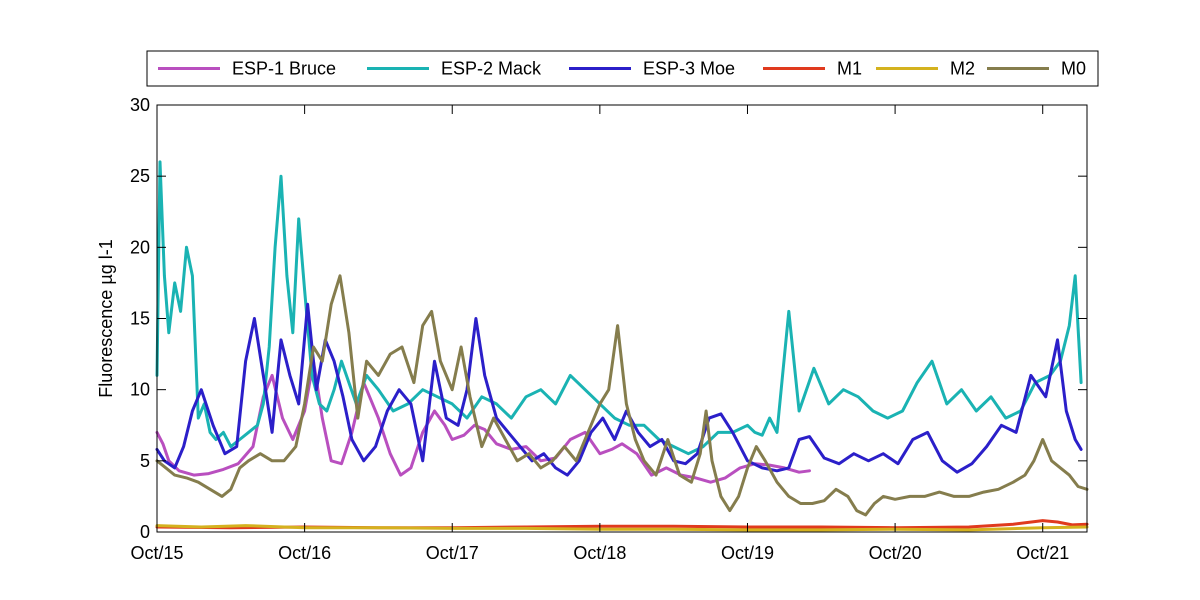 This screenshot has height=600, width=1200. What do you see at coordinates (140, 390) in the screenshot?
I see `y-tick-label: 10` at bounding box center [140, 390].